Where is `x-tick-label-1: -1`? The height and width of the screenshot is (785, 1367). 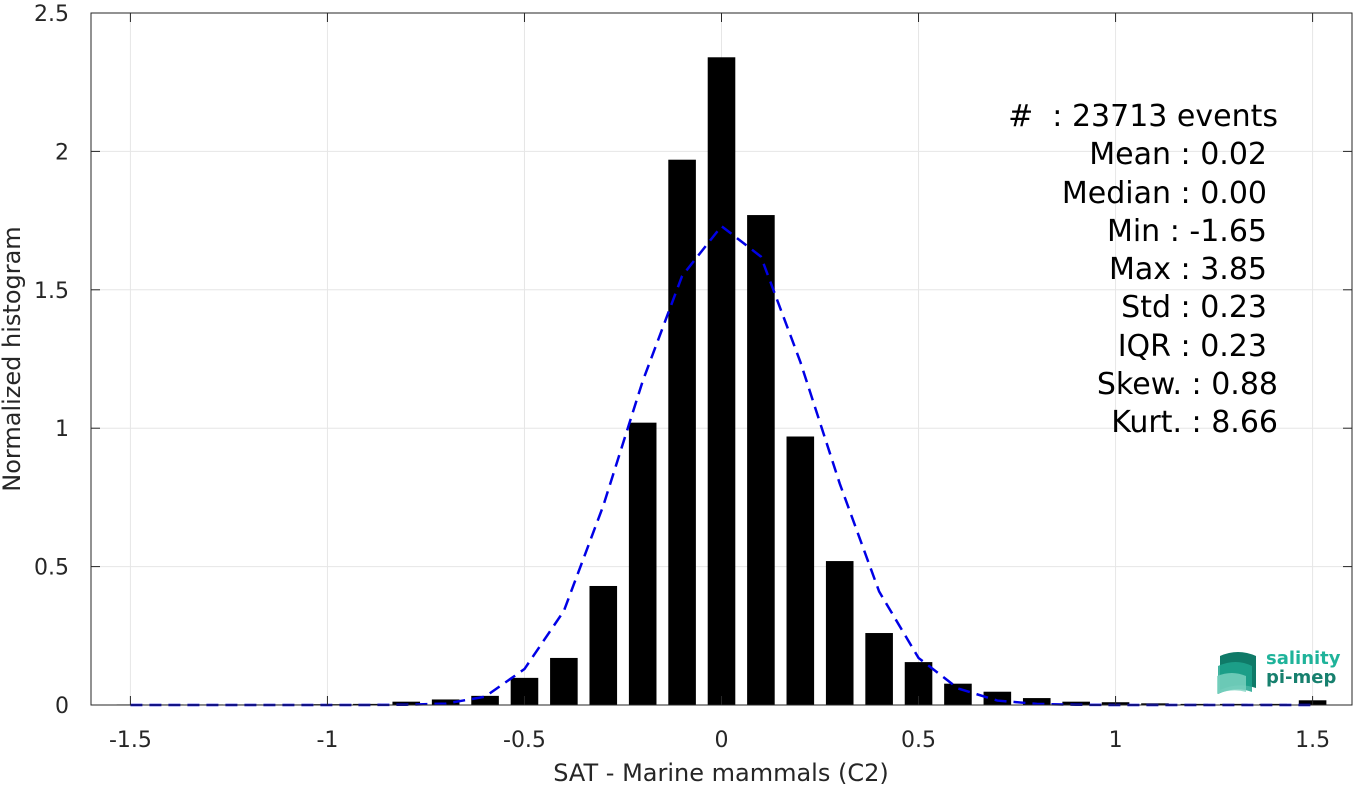 x-tick-label-1: -1 is located at coordinates (327, 740).